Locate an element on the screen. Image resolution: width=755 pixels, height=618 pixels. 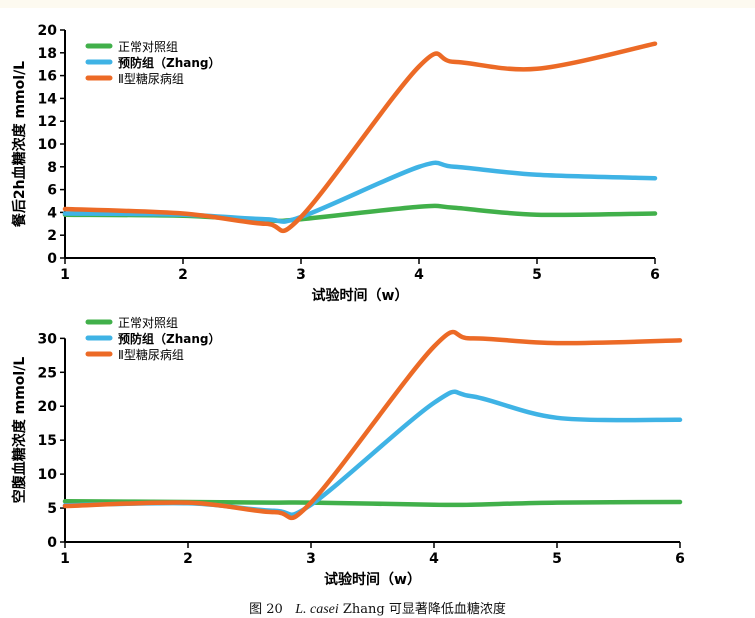
fasting-legend-label-diabetes: Ⅱ型糖尿病组 is located at coordinates (151, 354).